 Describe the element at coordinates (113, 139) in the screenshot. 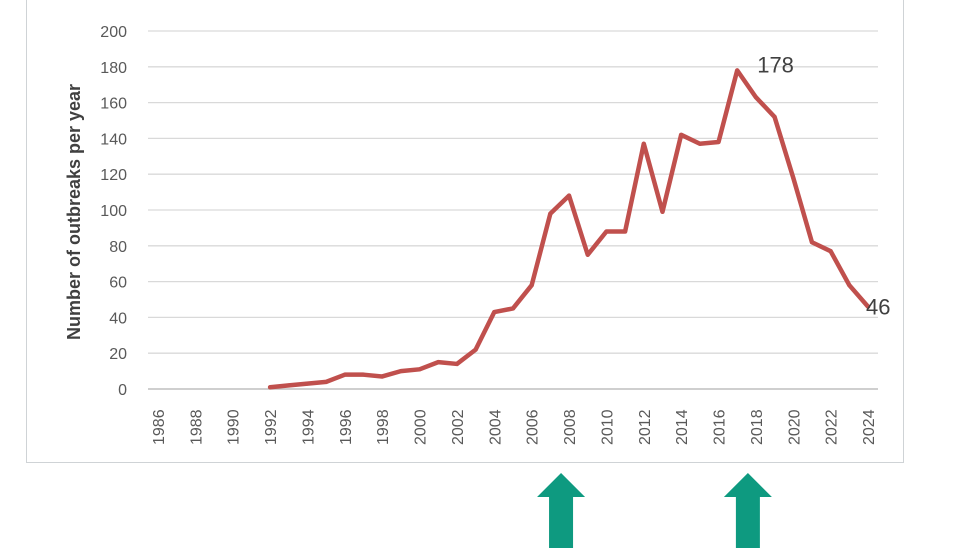

I see `y-tick-label: 140` at that location.